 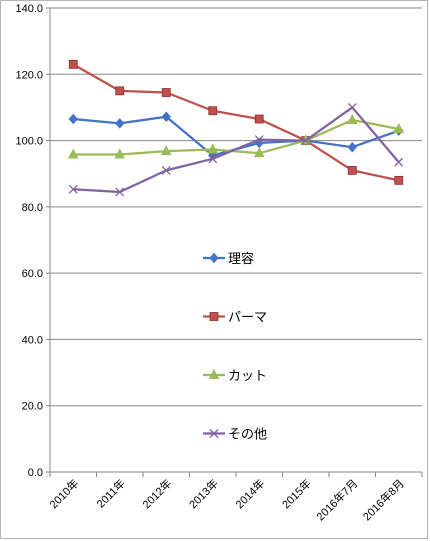 What do you see at coordinates (63, 493) in the screenshot?
I see `x-tick-label: 2010年` at bounding box center [63, 493].